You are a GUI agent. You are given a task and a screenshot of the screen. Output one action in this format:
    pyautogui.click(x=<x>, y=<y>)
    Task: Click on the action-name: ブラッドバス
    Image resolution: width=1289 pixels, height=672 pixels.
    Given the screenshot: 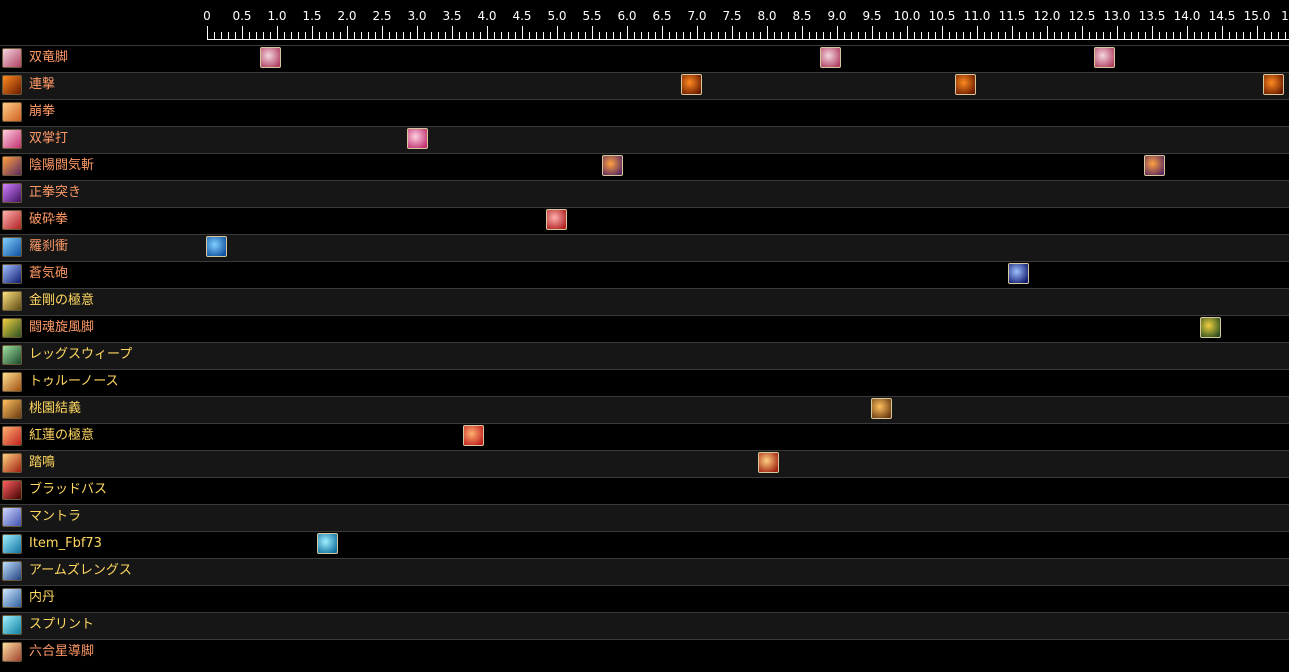 What is the action you would take?
    pyautogui.click(x=68, y=489)
    